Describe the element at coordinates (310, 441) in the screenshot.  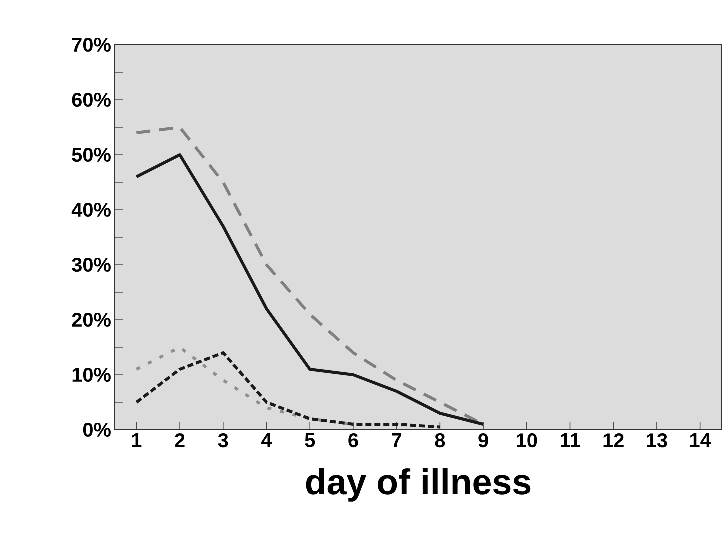
I see `x-tick-label: 5` at that location.